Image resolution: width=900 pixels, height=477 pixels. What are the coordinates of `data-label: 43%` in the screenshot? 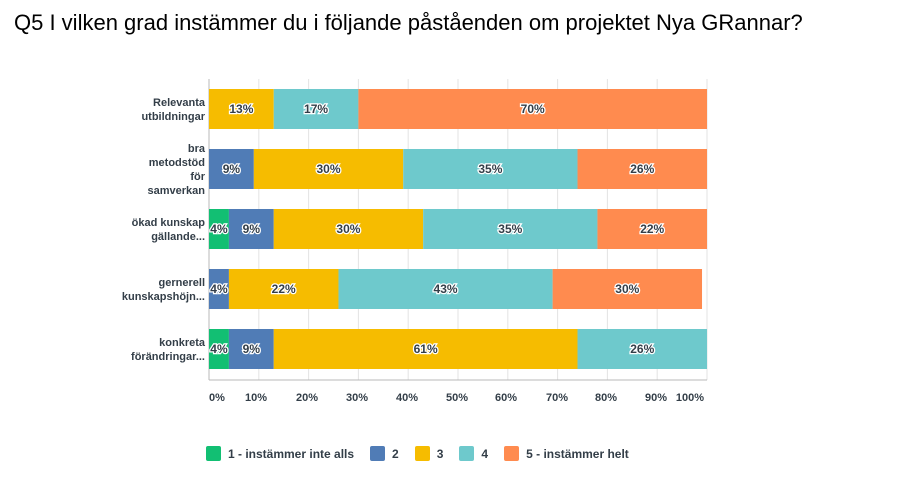 It's located at (446, 289).